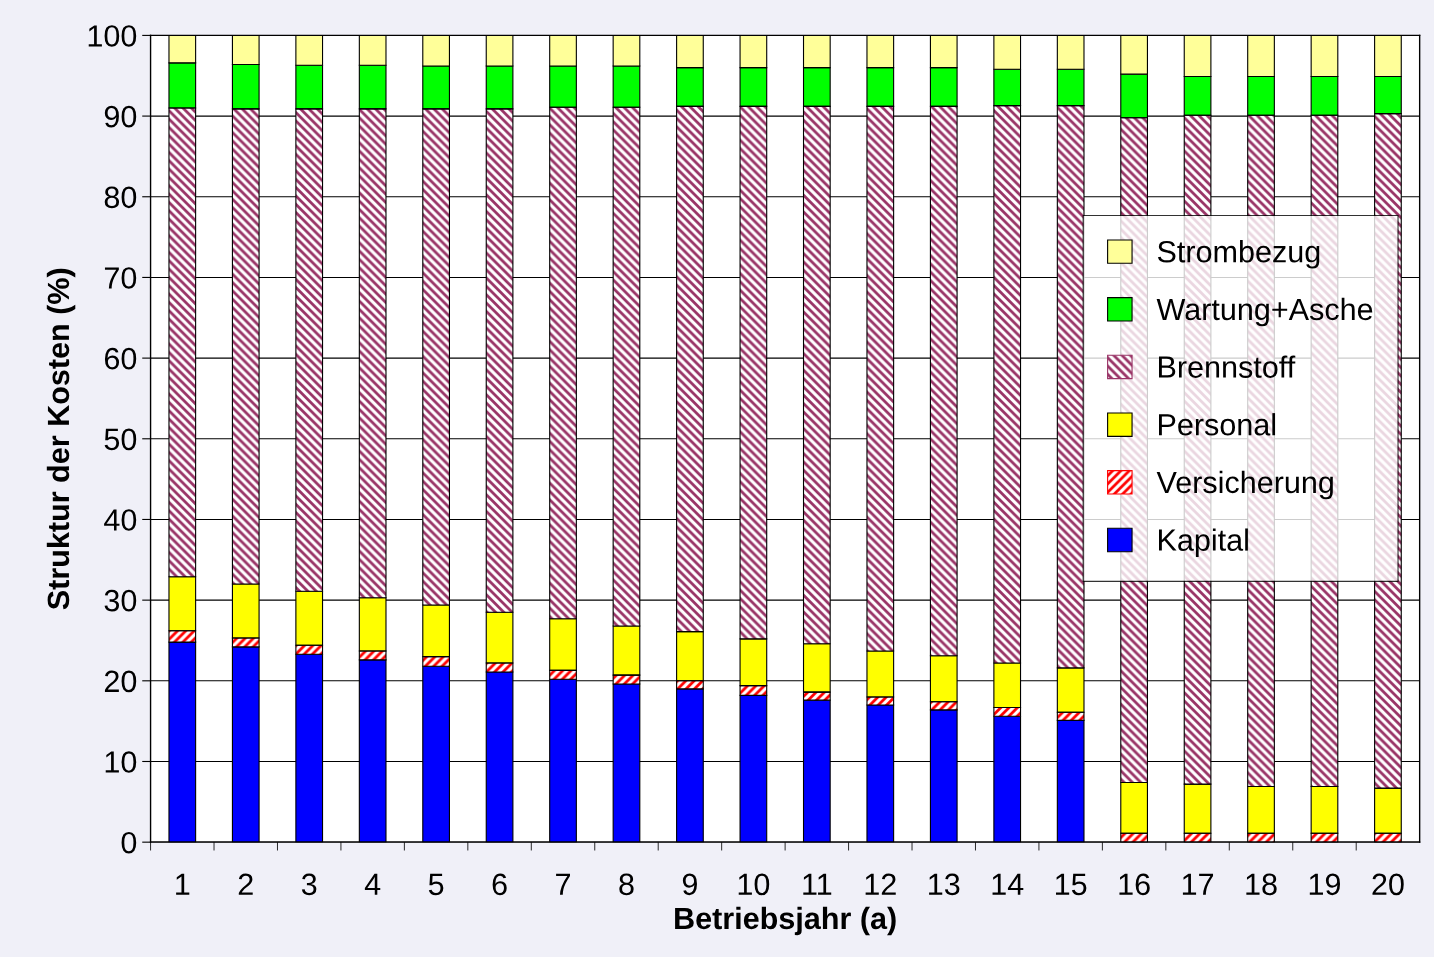 The image size is (1434, 957). What do you see at coordinates (1008, 884) in the screenshot?
I see `x-tick-label: 14` at bounding box center [1008, 884].